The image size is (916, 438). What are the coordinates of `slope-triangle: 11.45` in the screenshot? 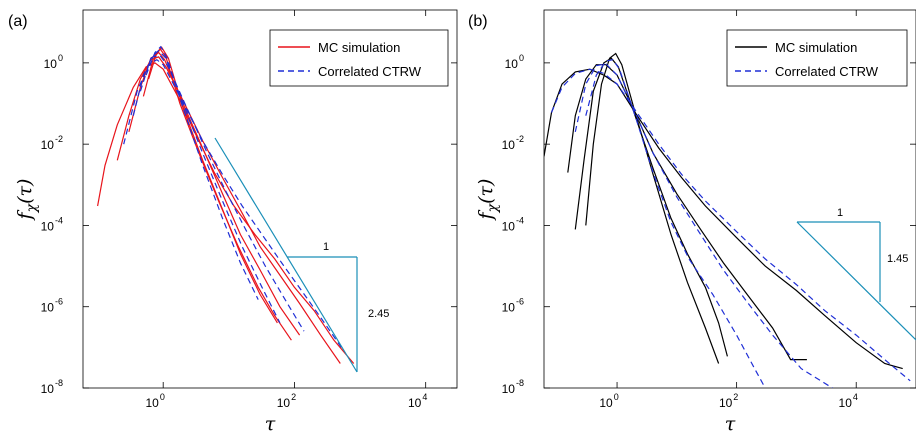 It's located at (856, 274).